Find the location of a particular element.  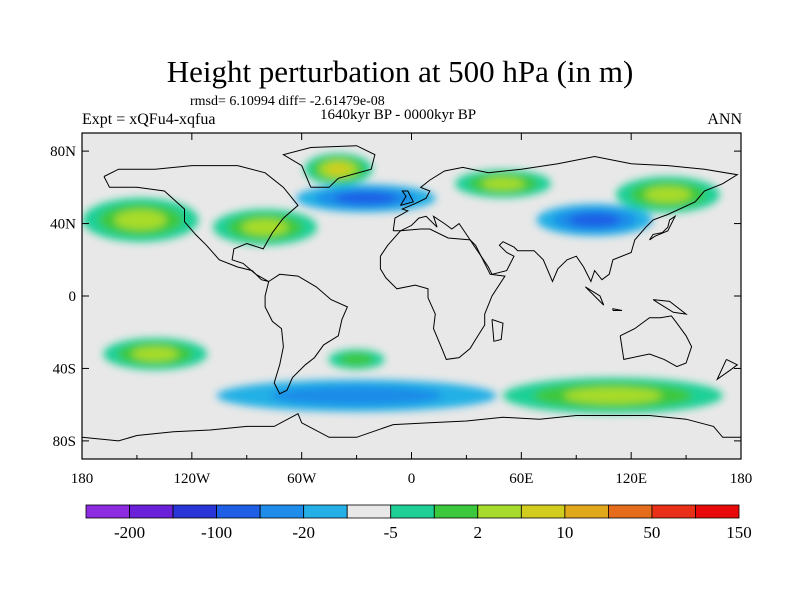

colorbar-label: -100 is located at coordinates (216, 532).